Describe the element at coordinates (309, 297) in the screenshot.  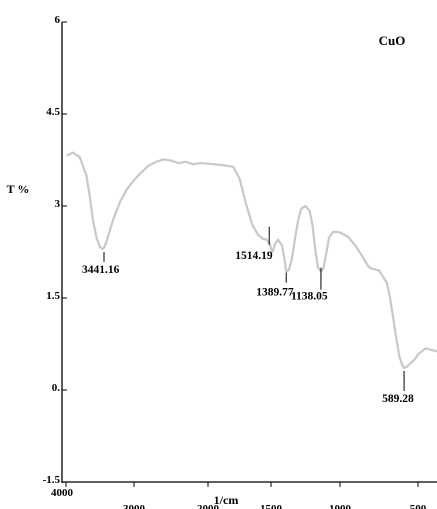
I see `peak-label: 1138.05` at that location.